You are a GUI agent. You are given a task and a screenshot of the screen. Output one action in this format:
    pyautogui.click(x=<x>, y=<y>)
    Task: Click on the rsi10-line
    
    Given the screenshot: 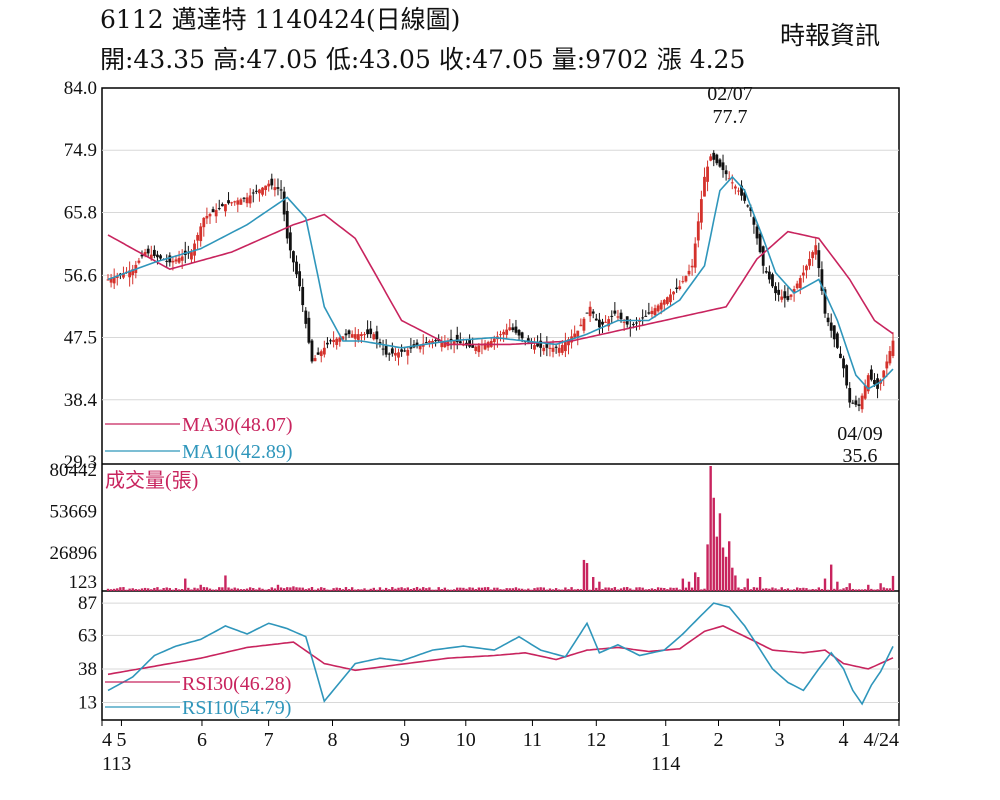 What is the action you would take?
    pyautogui.click(x=500, y=654)
    